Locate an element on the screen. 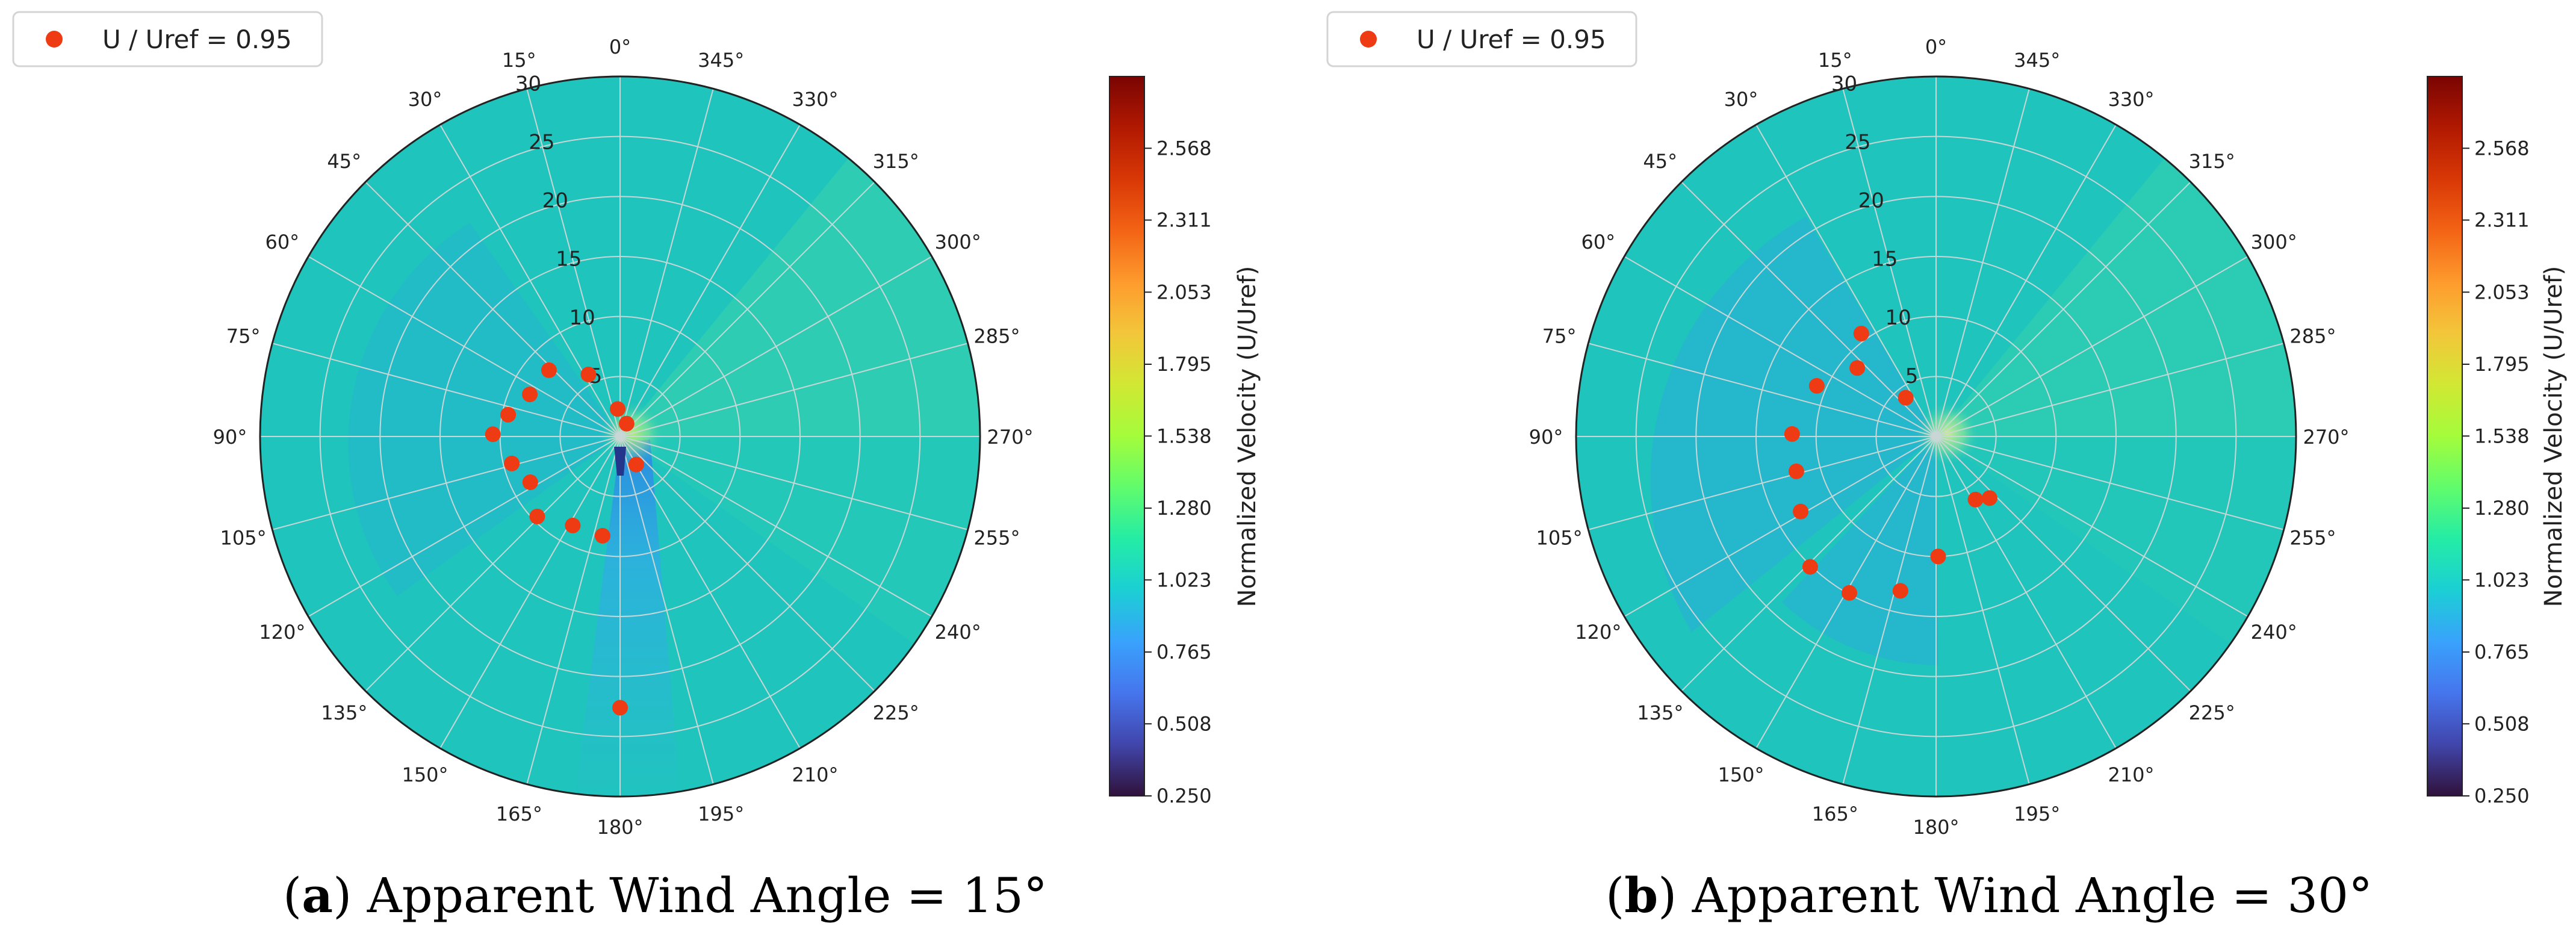  colorbar-tick-label: 2.311 is located at coordinates (2502, 220).